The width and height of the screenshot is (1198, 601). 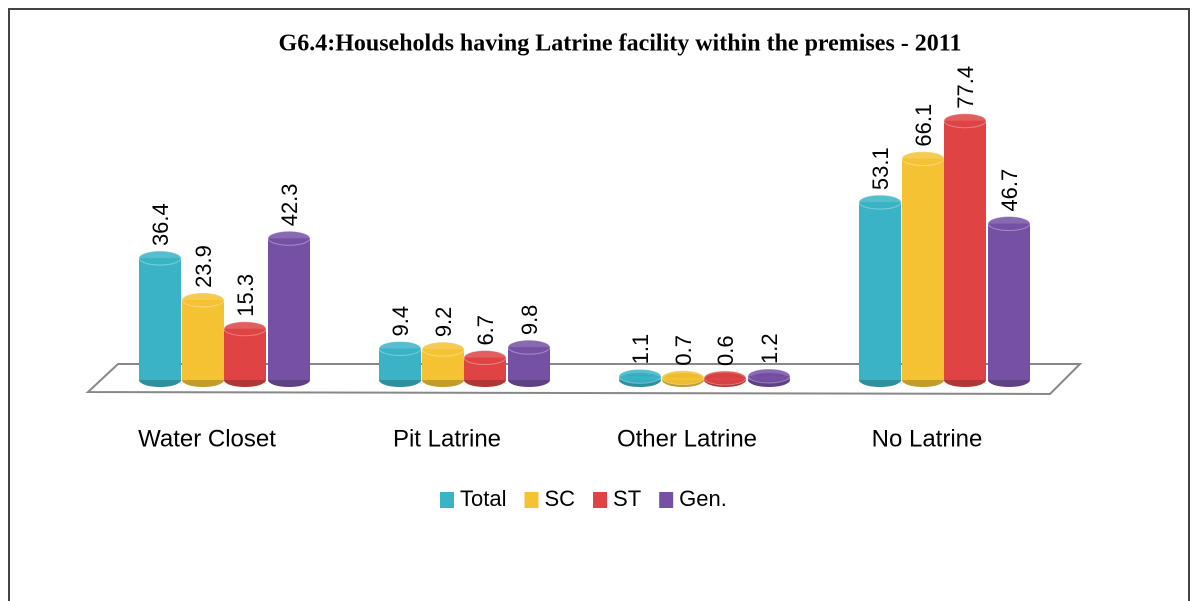 I want to click on data-label: 9.8, so click(x=529, y=320).